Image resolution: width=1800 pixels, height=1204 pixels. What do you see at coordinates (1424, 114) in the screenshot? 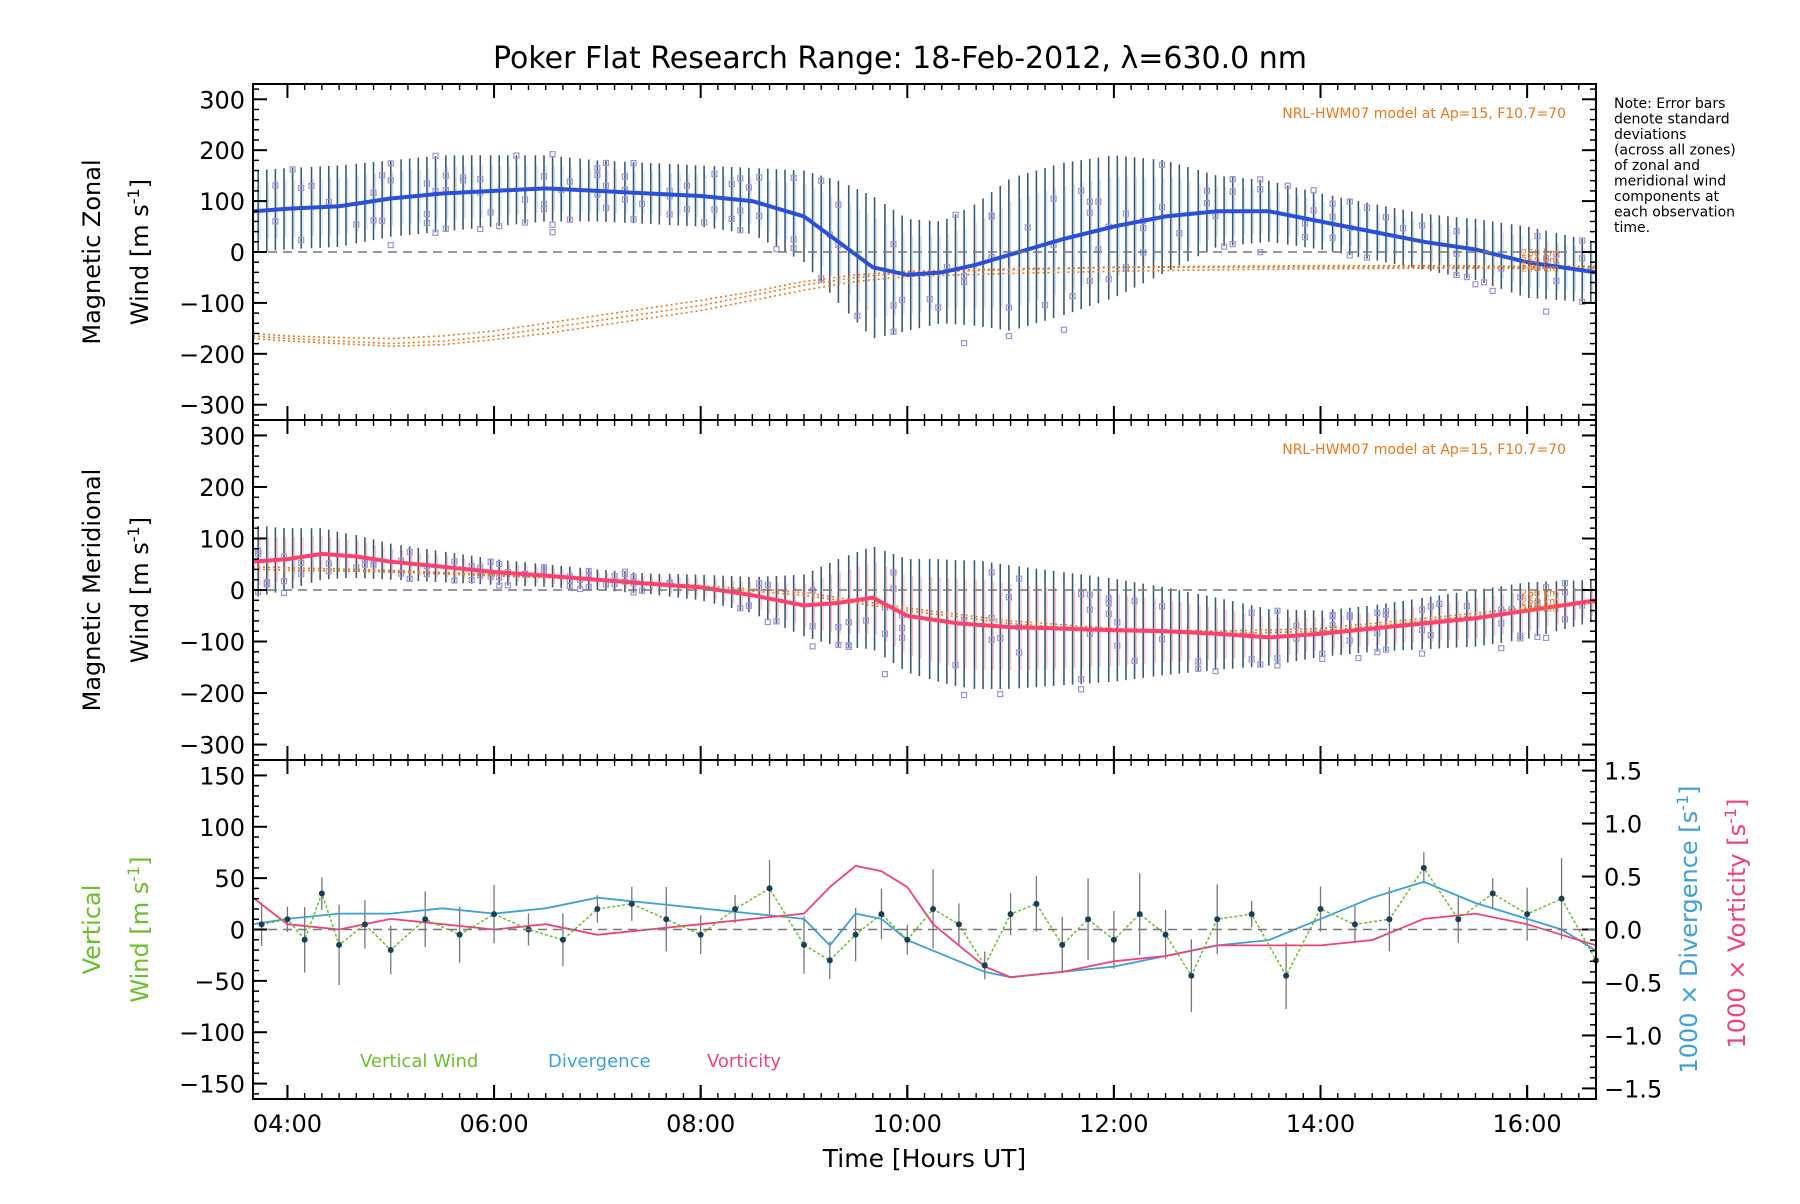
I see `model-label: NRL-HWM07 model at Ap=15, F10.7=70` at bounding box center [1424, 114].